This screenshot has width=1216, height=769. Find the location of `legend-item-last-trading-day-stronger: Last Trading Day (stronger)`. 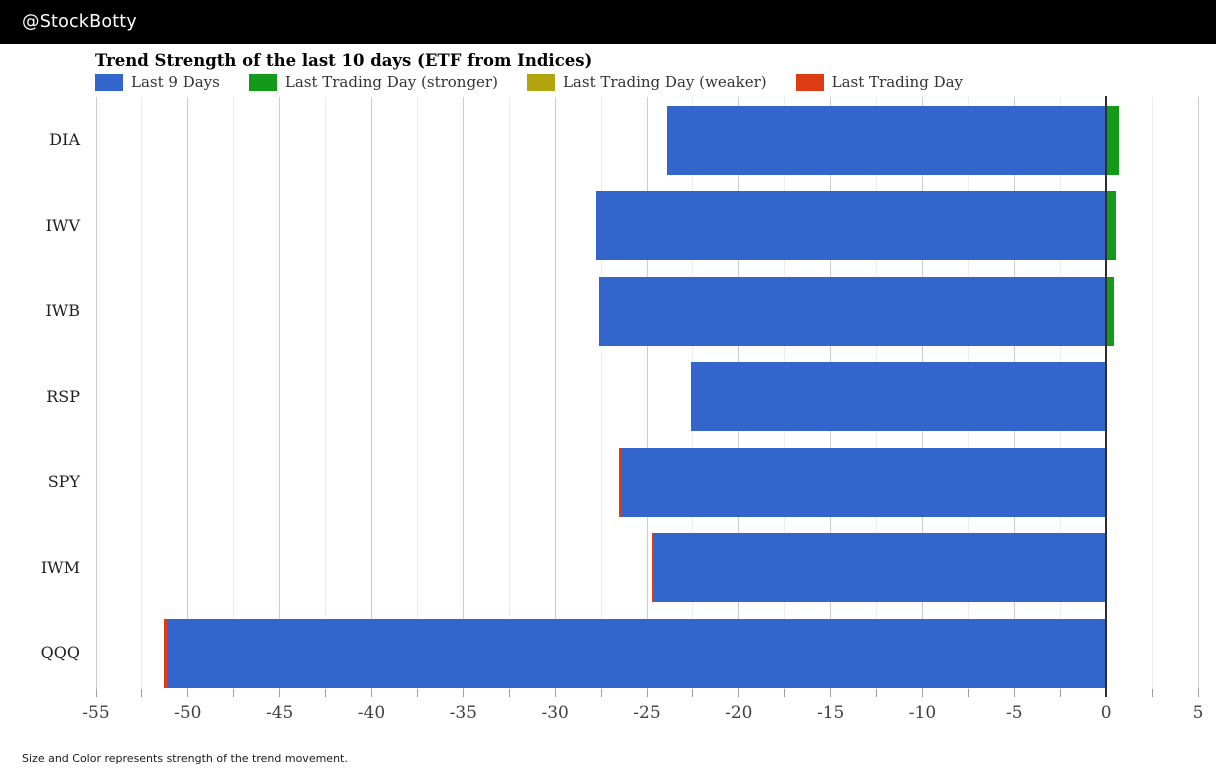

legend-item-last-trading-day-stronger: Last Trading Day (stronger) is located at coordinates (373, 82).